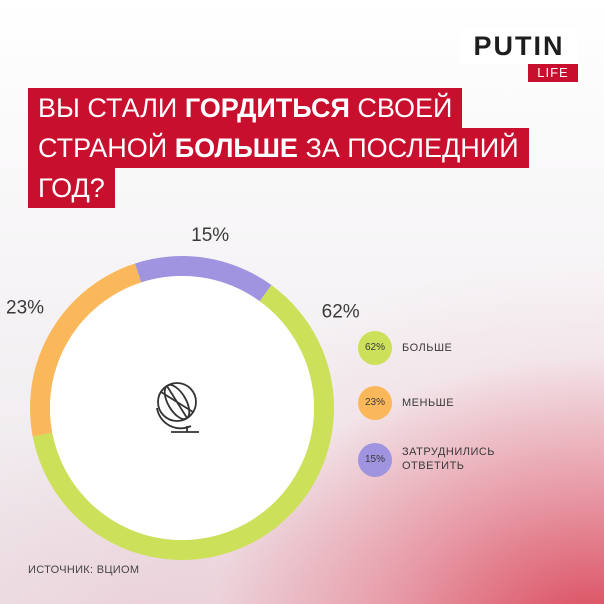 Image resolution: width=604 pixels, height=604 pixels. What do you see at coordinates (25, 307) in the screenshot?
I see `slice-label: 23%` at bounding box center [25, 307].